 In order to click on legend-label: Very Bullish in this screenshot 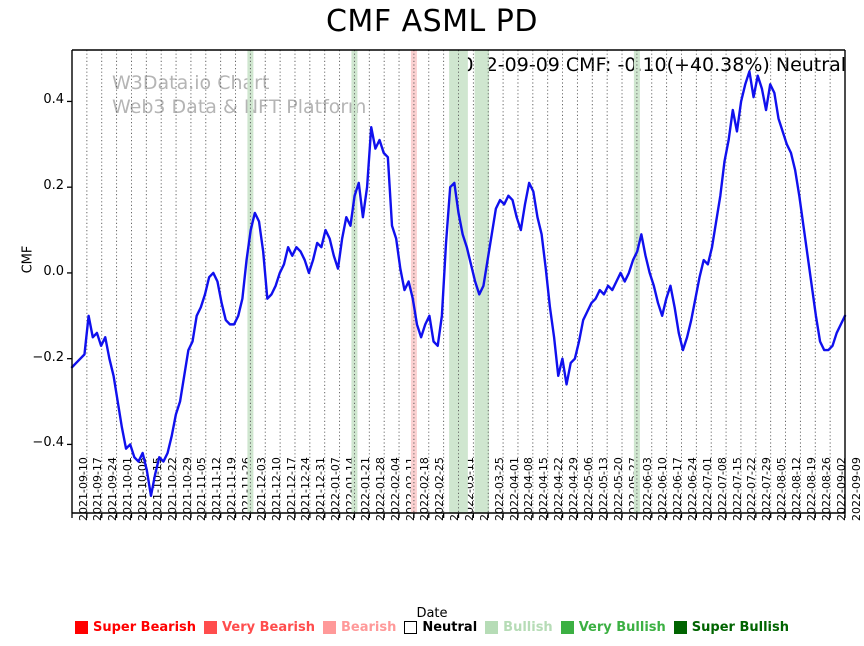, I will do `click(622, 627)`.